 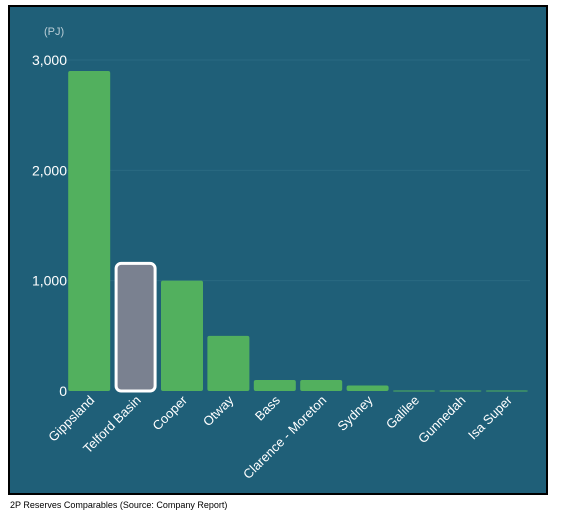 I want to click on y-tick-label: 3,000, so click(x=49, y=60).